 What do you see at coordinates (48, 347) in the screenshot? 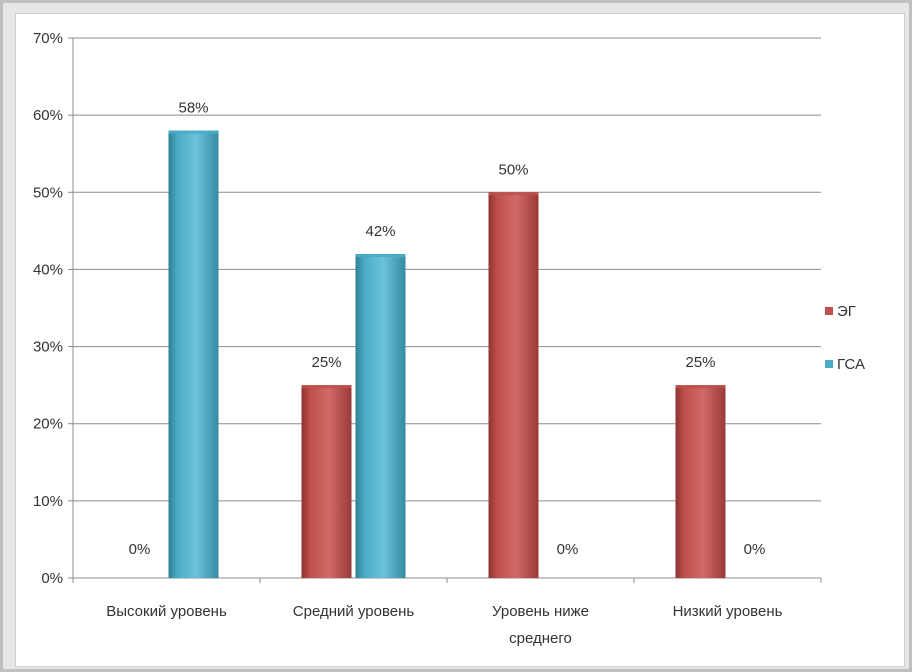
I see `y-tick-label: 30%` at bounding box center [48, 347].